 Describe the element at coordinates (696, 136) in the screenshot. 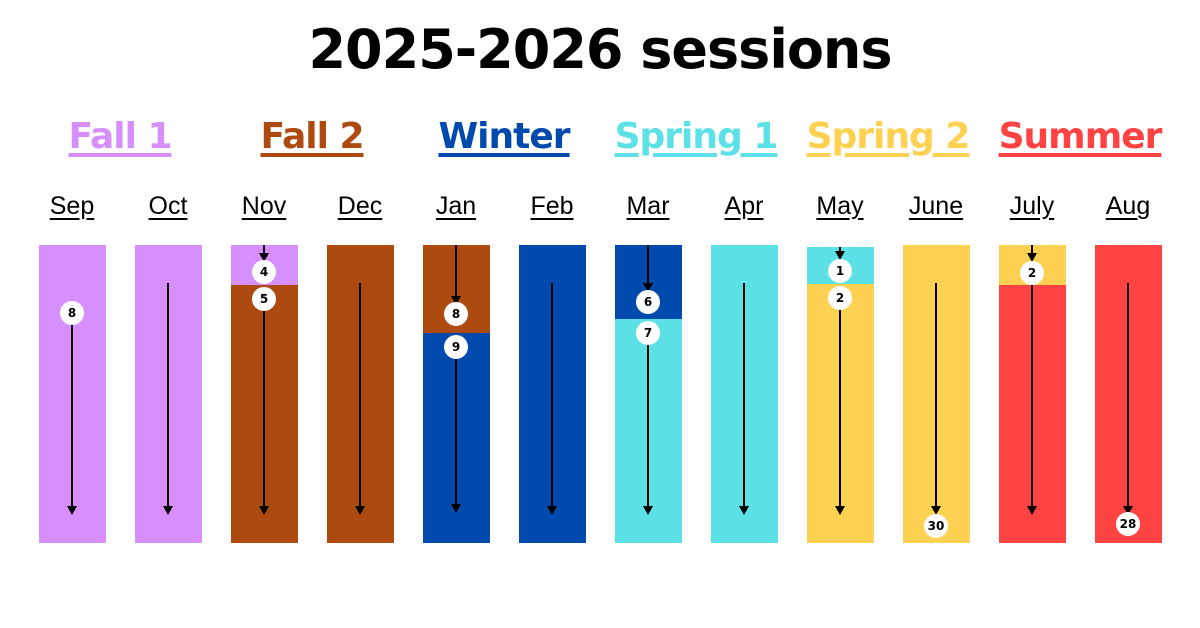

I see `session-header: Spring 1` at that location.